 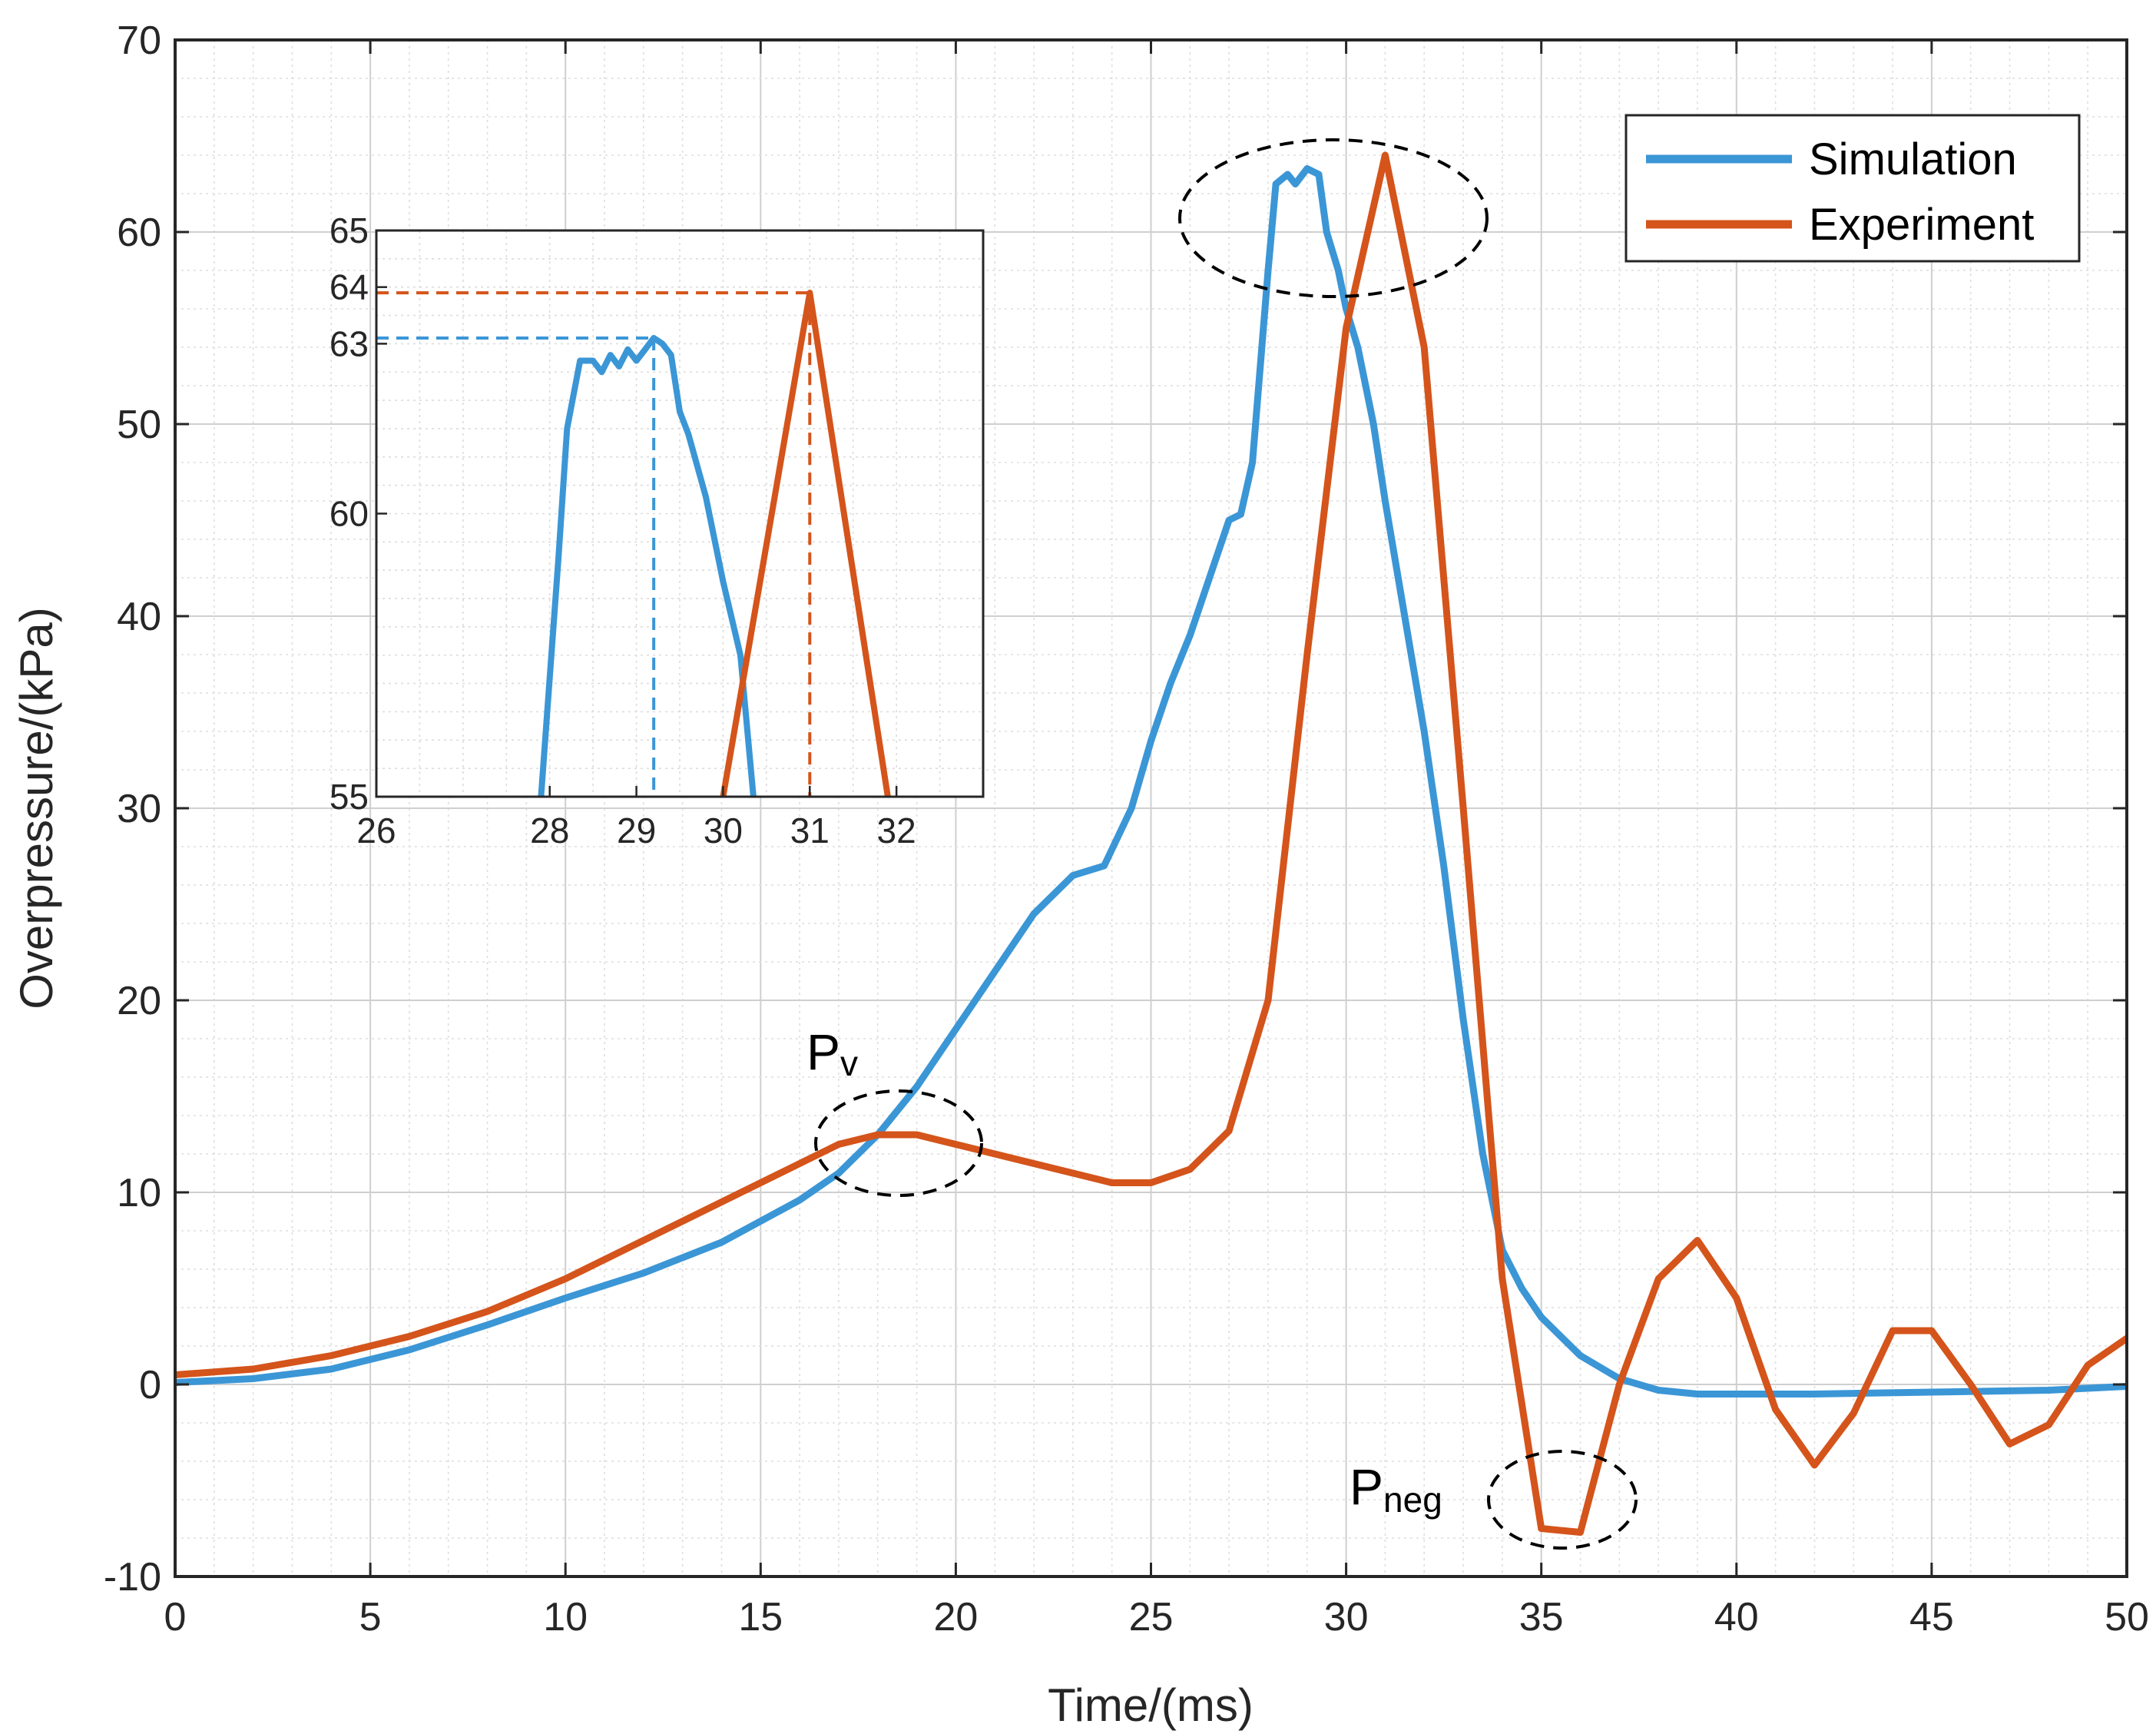 I want to click on pneg-label: Pneg, so click(x=1396, y=1489).